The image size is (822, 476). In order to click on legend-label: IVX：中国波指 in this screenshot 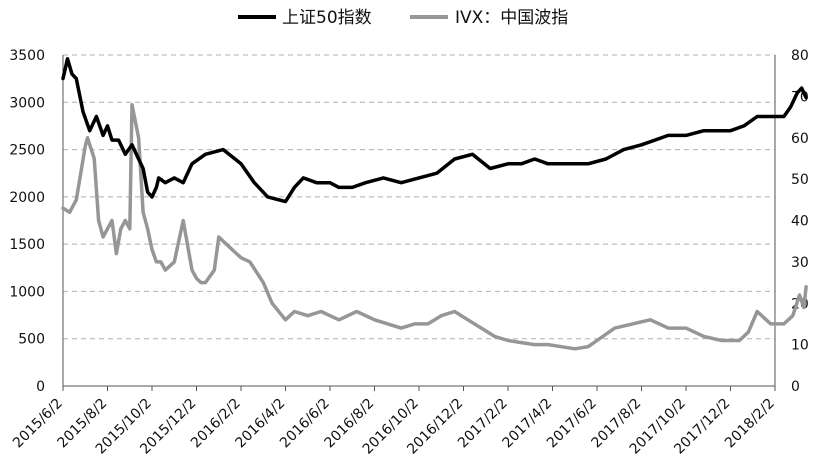, I will do `click(511, 18)`.